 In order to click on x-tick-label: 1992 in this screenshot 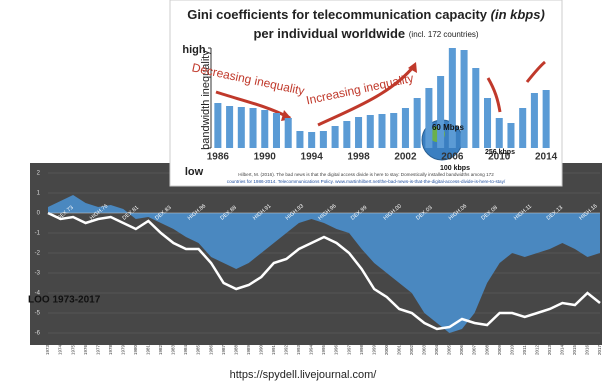, I will do `click(286, 349)`.